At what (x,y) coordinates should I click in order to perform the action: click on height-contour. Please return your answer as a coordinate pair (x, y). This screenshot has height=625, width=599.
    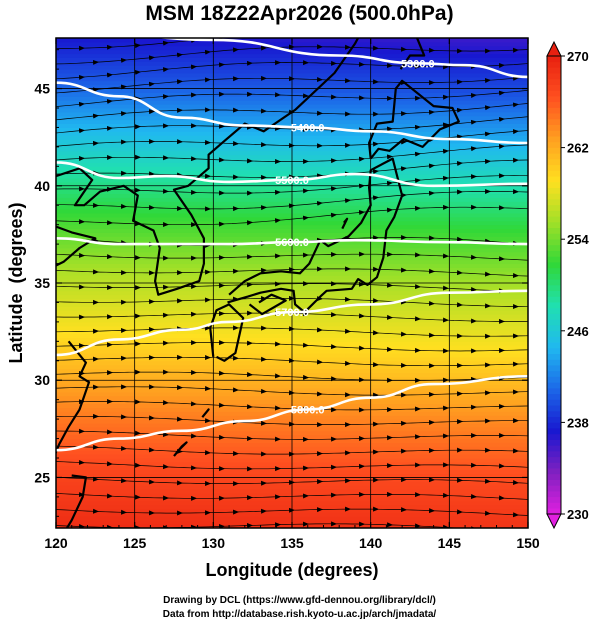
    Looking at the image, I should click on (292, 113).